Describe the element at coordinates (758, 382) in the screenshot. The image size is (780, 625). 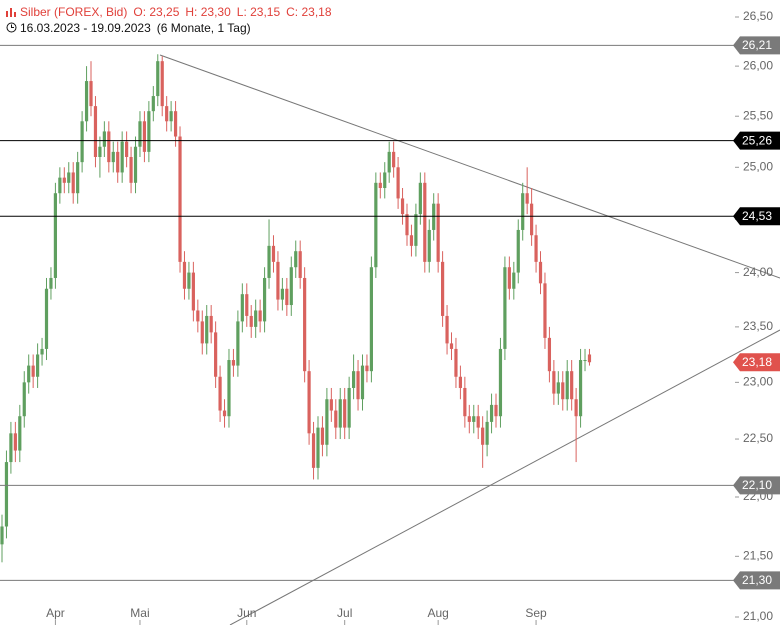
I see `y-tick-label: 23,00` at that location.